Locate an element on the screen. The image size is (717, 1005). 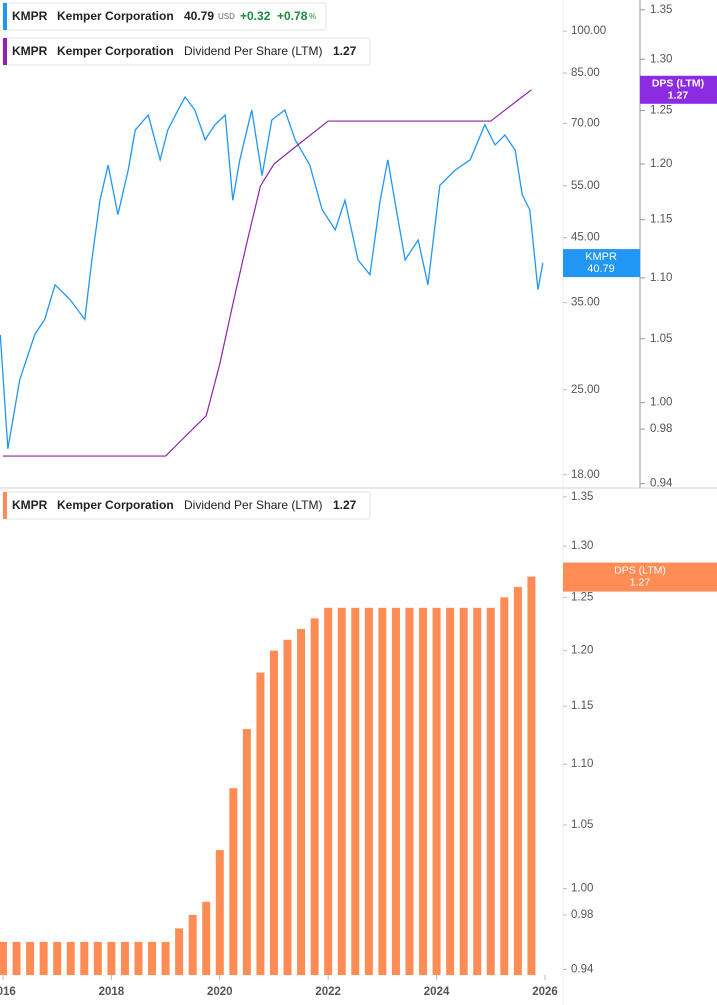
legend-text: 40.79 is located at coordinates (199, 16).